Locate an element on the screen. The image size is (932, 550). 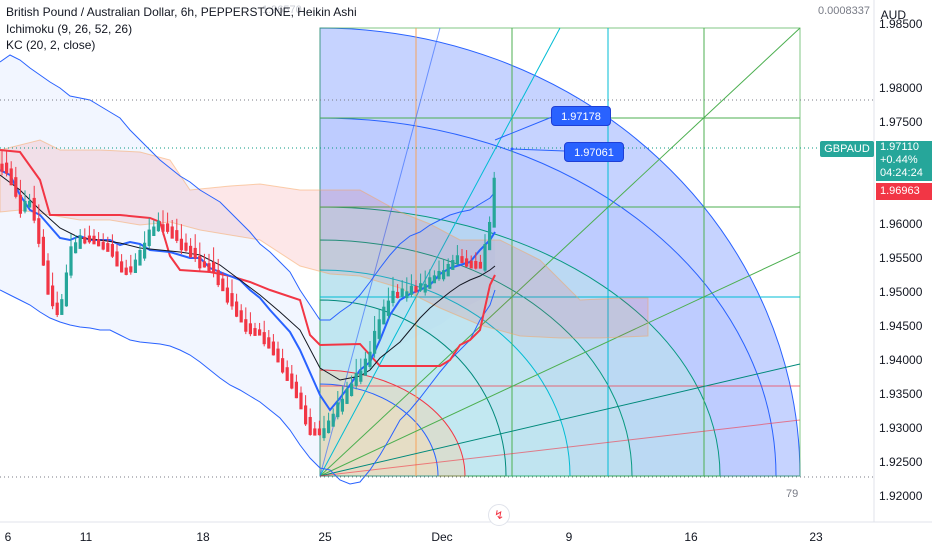
lightning-icon: ↯ is located at coordinates (499, 515).